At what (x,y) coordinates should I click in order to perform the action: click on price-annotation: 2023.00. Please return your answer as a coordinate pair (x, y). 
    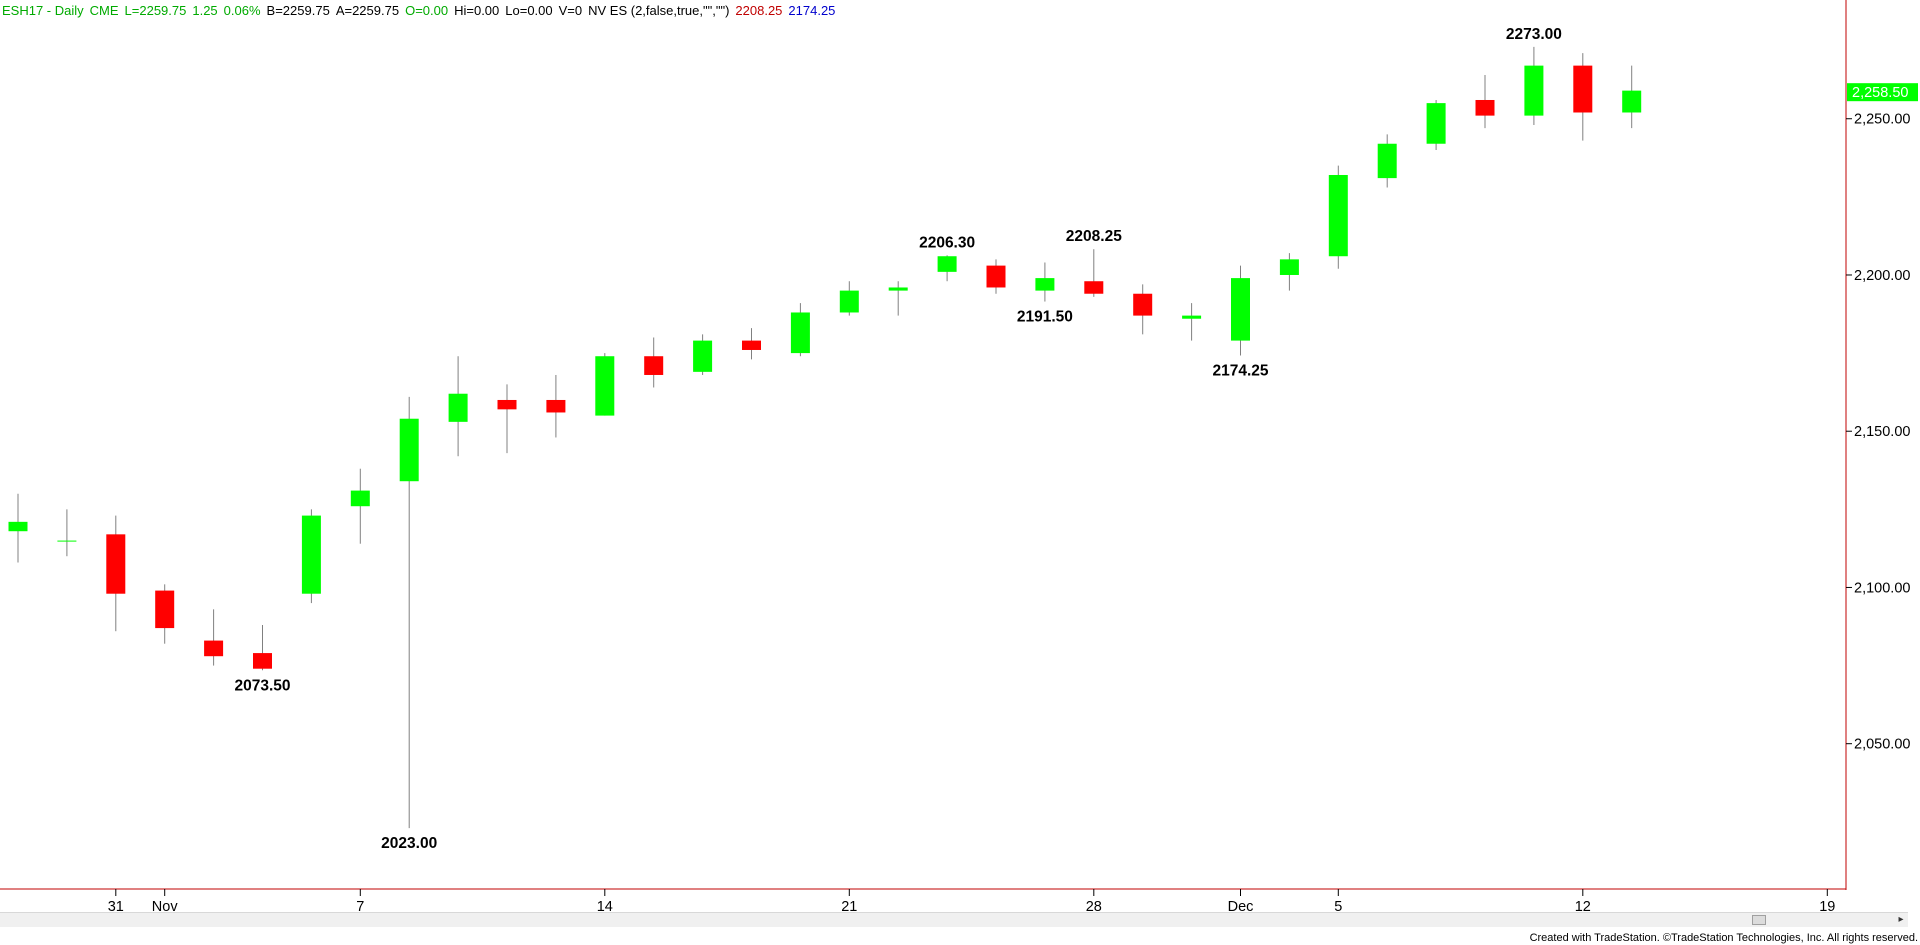
    Looking at the image, I should click on (409, 843).